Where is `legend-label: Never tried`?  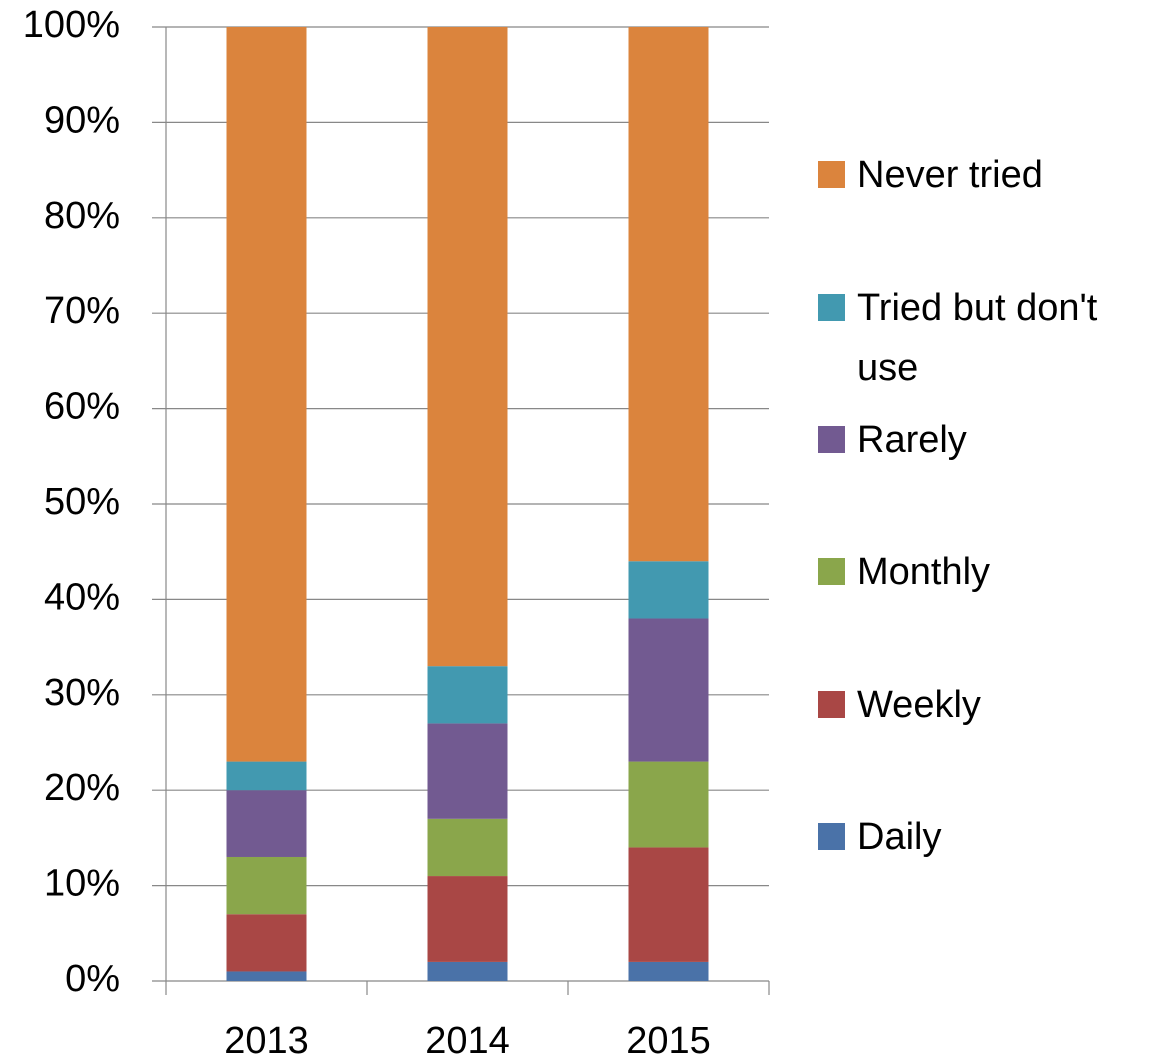 legend-label: Never tried is located at coordinates (950, 175).